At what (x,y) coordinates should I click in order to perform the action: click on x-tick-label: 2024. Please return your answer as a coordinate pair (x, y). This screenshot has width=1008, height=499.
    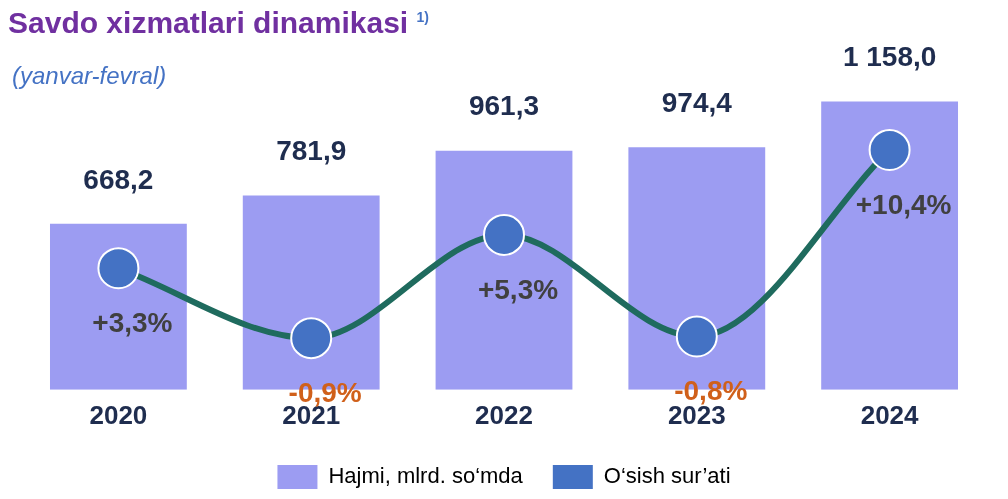
    Looking at the image, I should click on (890, 414).